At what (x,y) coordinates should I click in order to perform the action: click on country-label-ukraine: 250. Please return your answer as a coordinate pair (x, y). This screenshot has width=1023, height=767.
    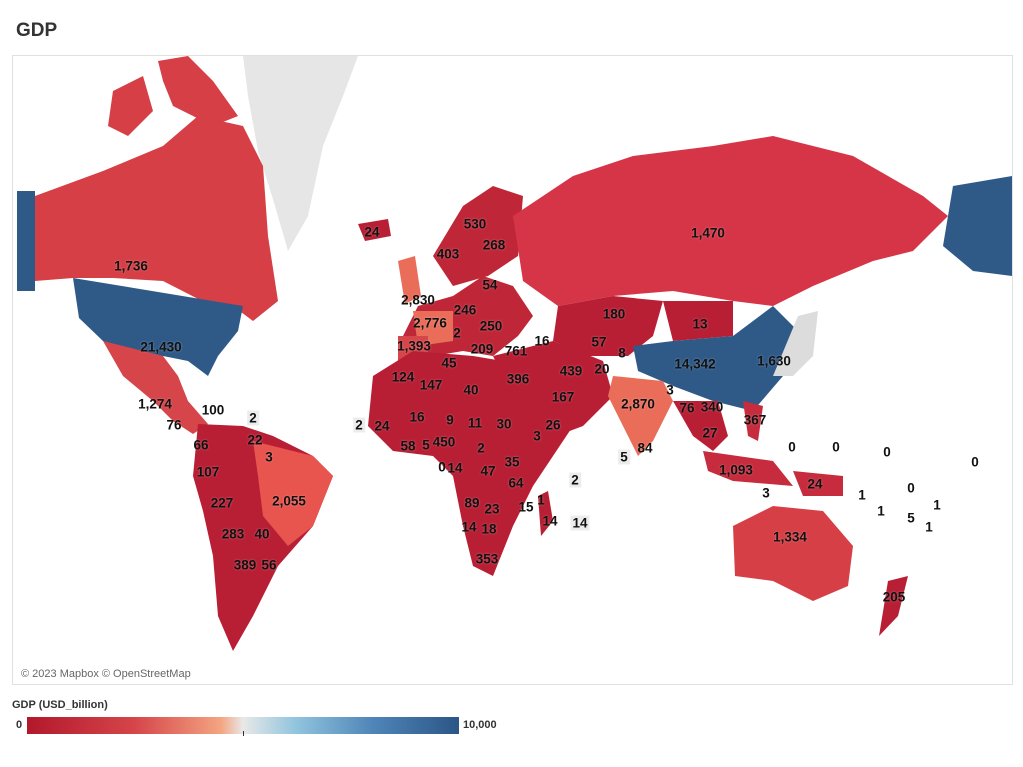
    Looking at the image, I should click on (491, 326).